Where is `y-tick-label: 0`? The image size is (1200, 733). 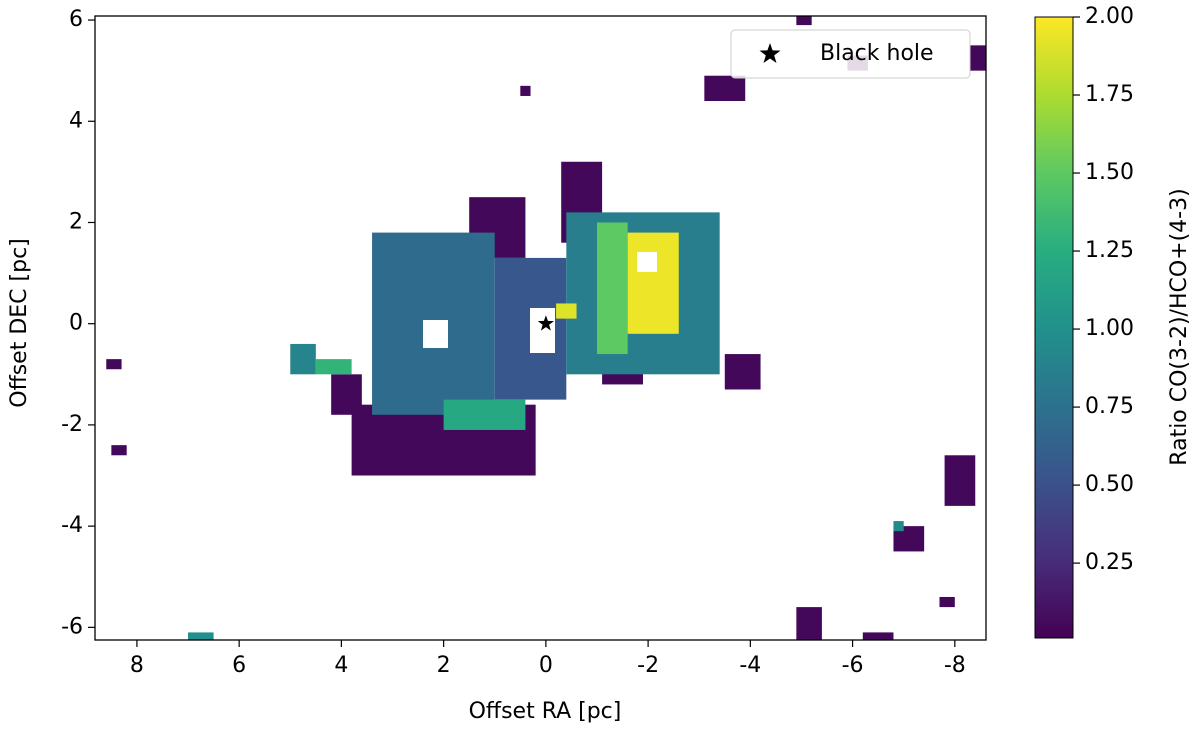
y-tick-label: 0 is located at coordinates (76, 323).